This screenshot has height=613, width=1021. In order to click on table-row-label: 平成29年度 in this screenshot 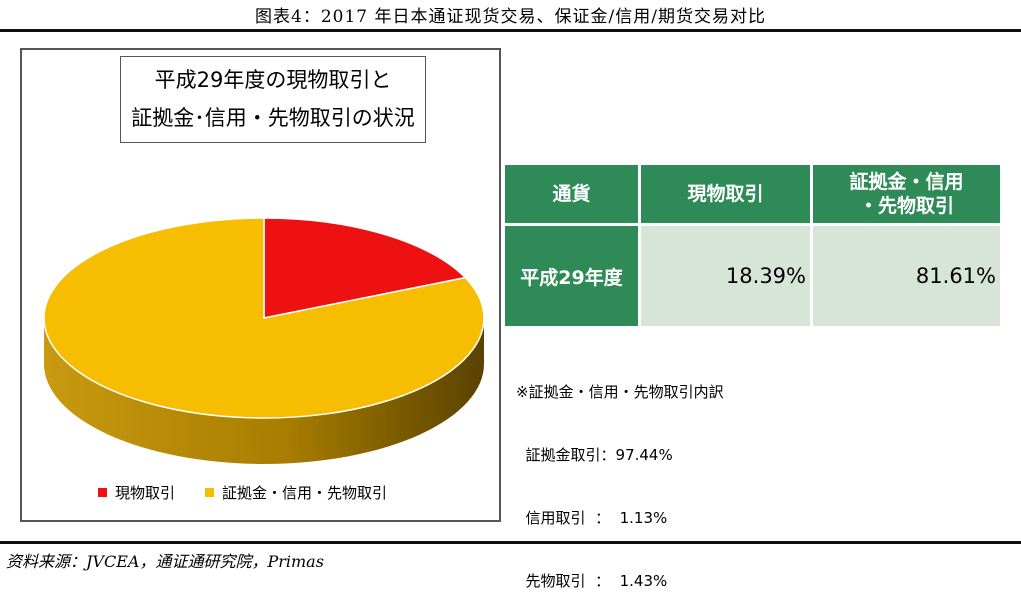, I will do `click(571, 276)`.